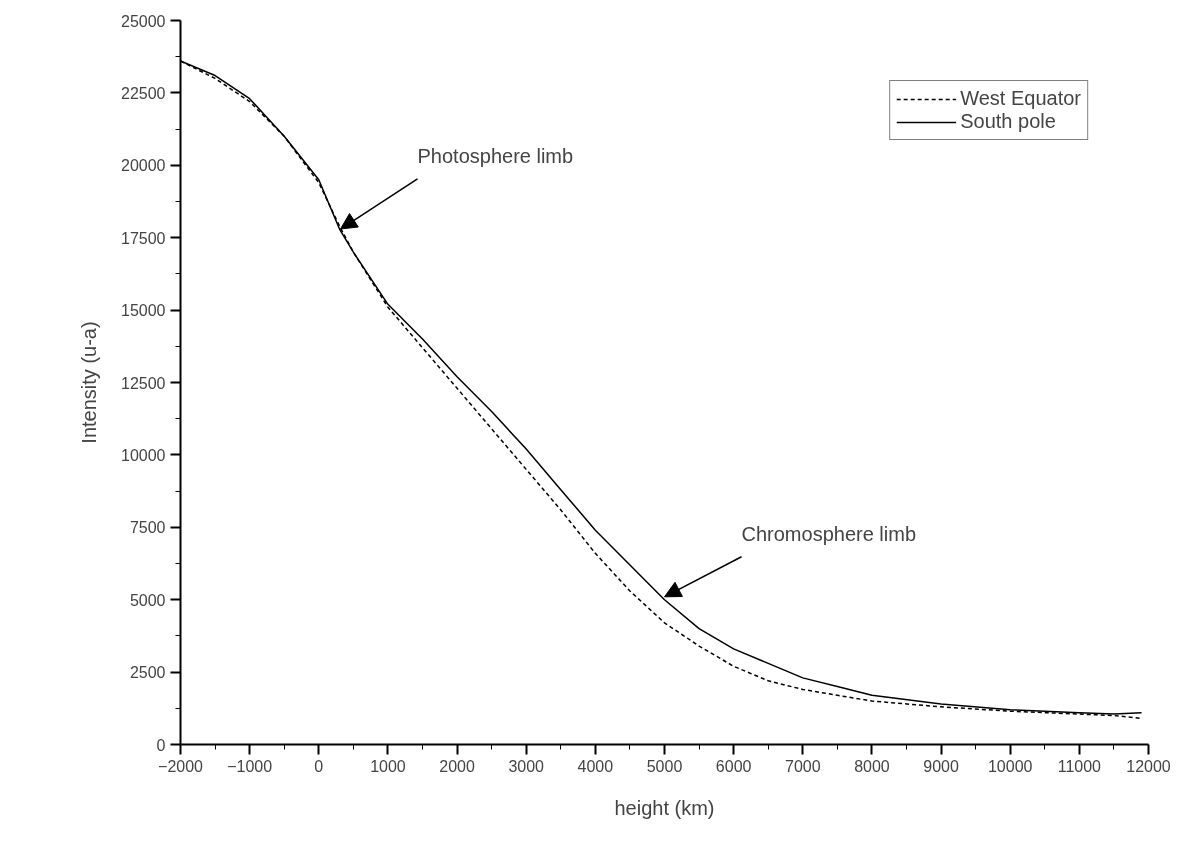 This screenshot has width=1182, height=856. What do you see at coordinates (143, 455) in the screenshot?
I see `y-tick-label: 10000` at bounding box center [143, 455].